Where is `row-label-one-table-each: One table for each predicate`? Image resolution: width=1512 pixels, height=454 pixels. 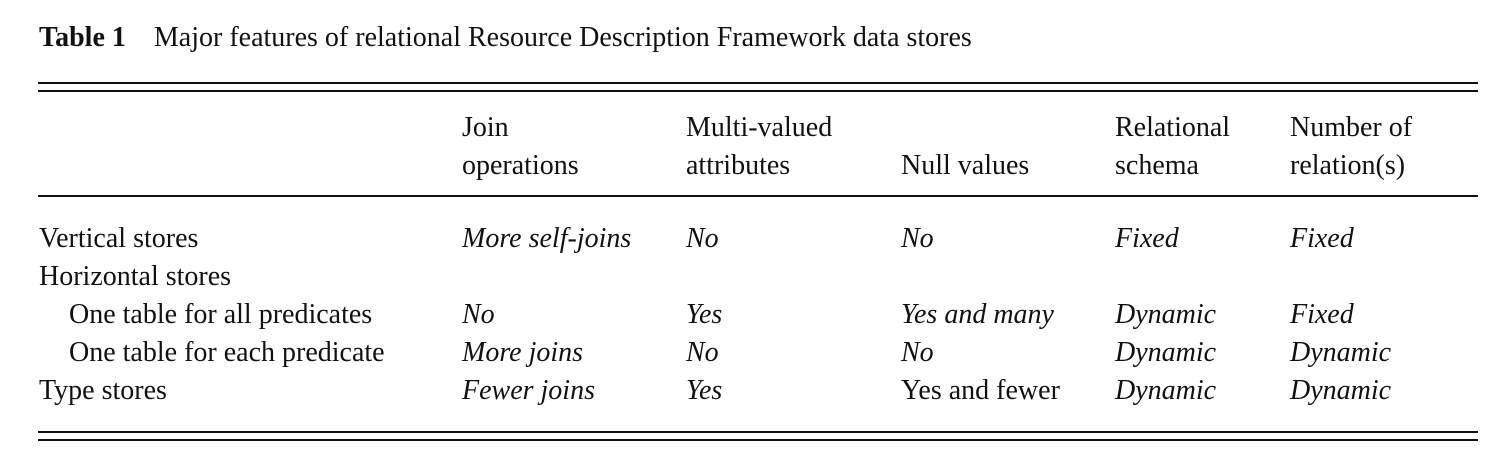 row-label-one-table-each: One table for each predicate is located at coordinates (227, 352).